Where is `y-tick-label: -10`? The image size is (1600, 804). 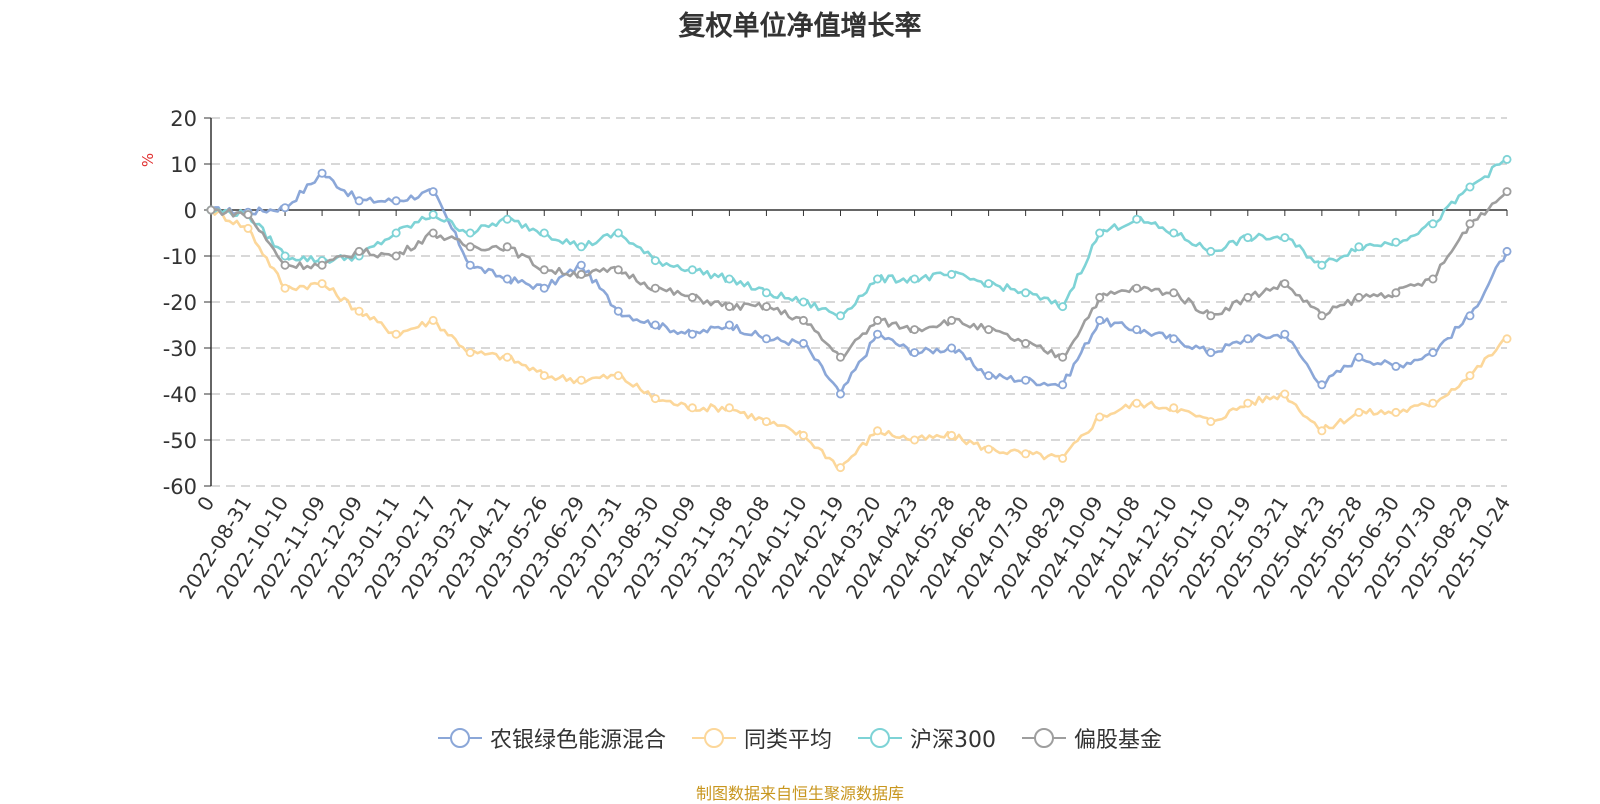
y-tick-label: -10 is located at coordinates (180, 257).